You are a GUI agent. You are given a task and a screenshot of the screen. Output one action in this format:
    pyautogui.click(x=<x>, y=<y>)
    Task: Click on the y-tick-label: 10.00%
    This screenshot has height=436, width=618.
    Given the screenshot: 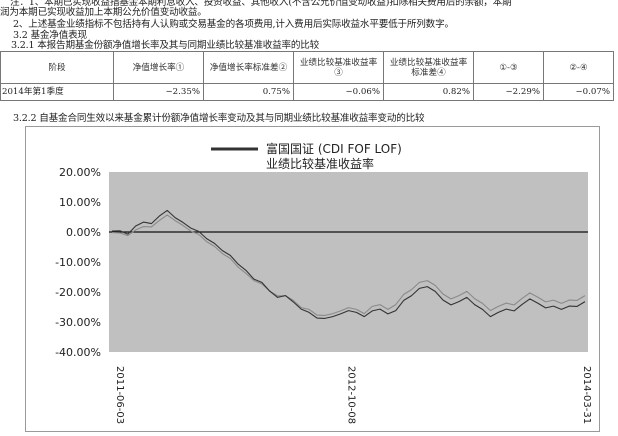 What is the action you would take?
    pyautogui.click(x=80, y=202)
    